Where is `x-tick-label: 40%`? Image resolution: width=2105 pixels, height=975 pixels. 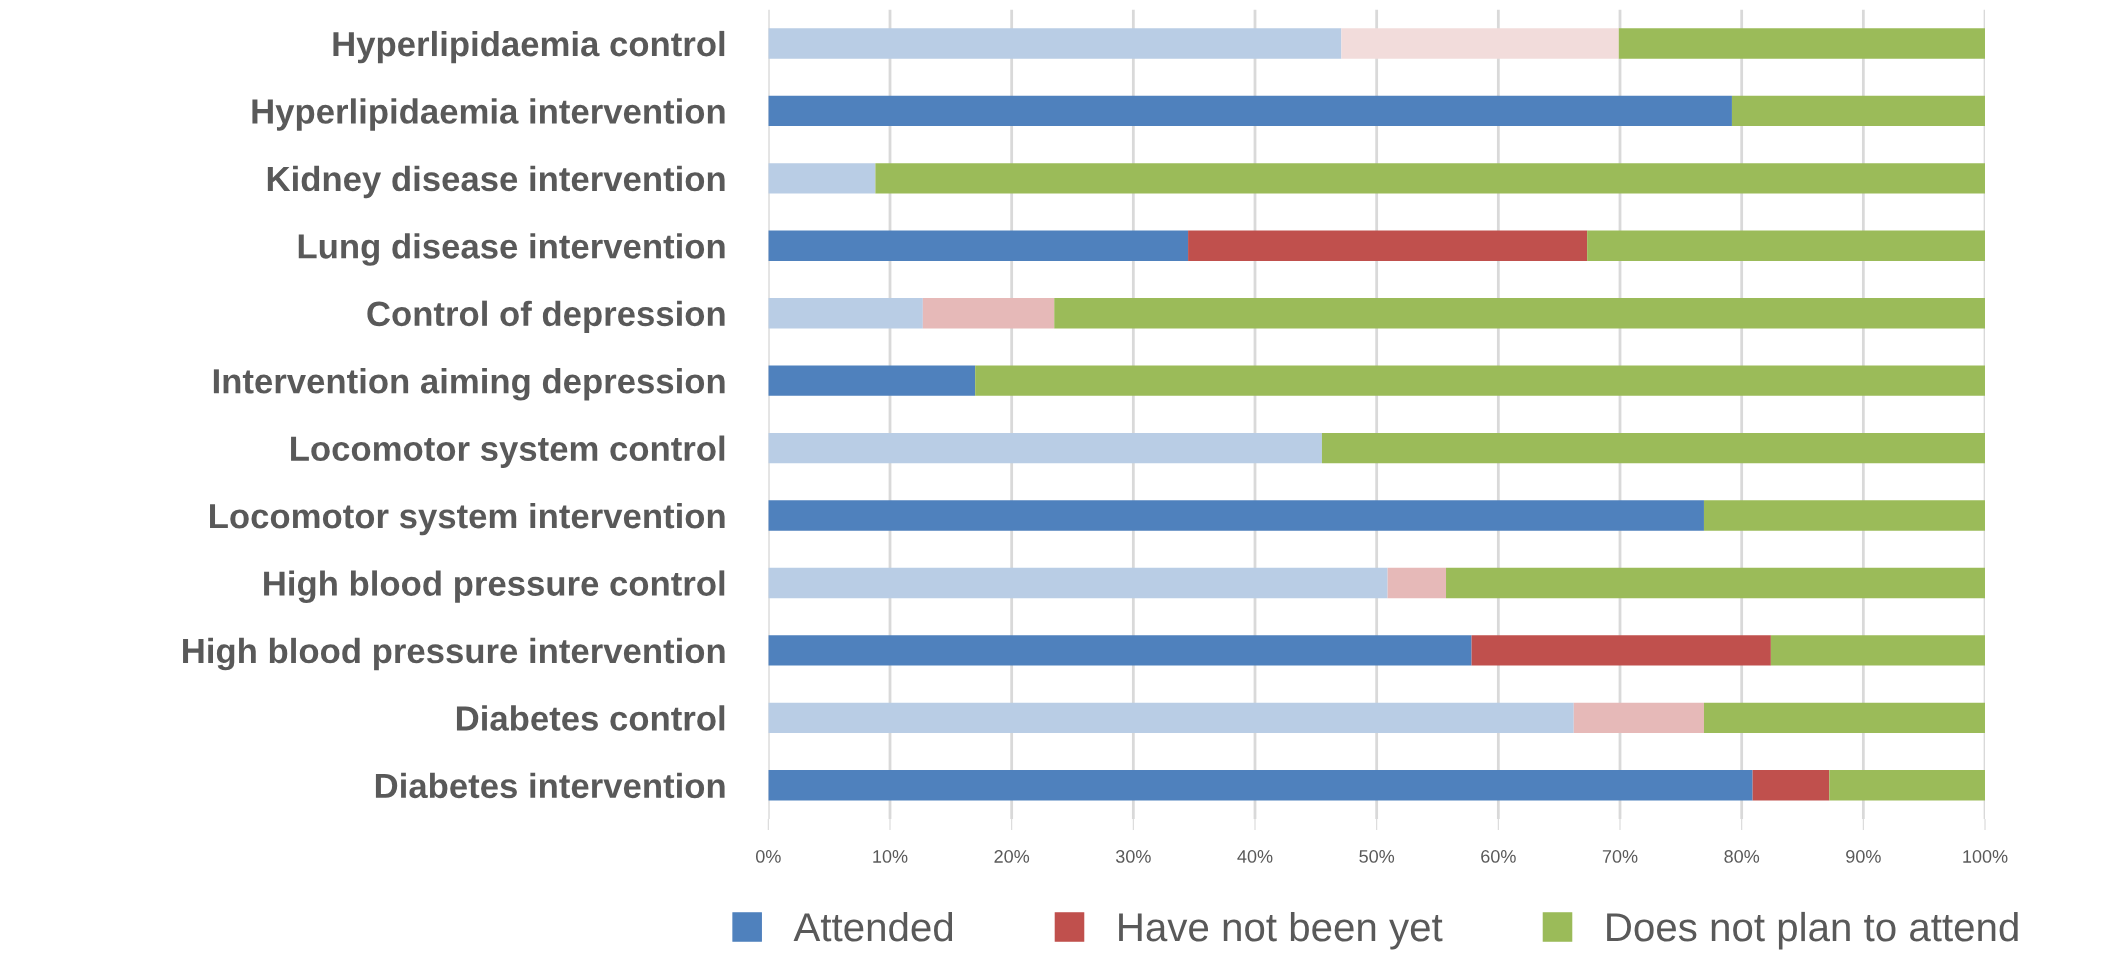
x-tick-label: 40% is located at coordinates (1255, 856).